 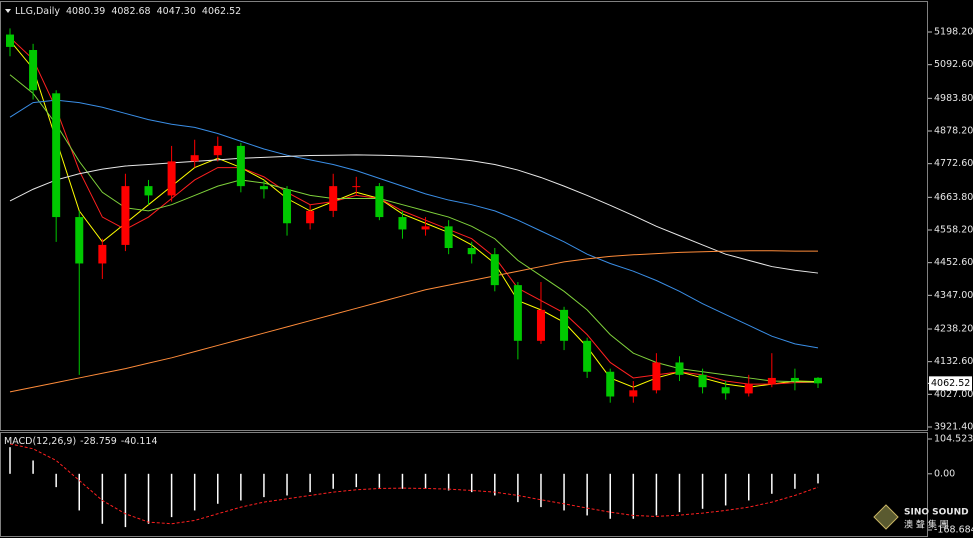 What do you see at coordinates (886, 517) in the screenshot?
I see `logo` at bounding box center [886, 517].